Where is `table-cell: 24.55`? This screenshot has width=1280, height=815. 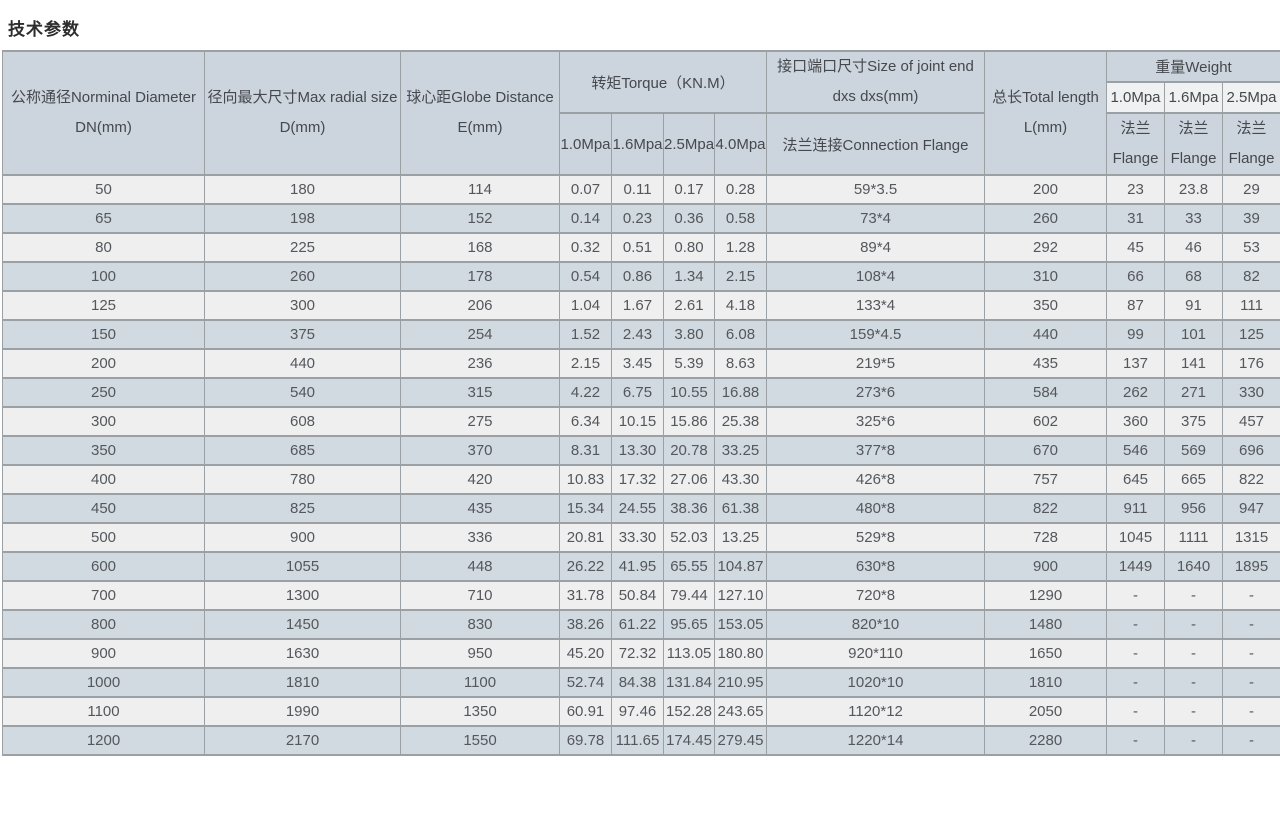 table-cell: 24.55 is located at coordinates (637, 508).